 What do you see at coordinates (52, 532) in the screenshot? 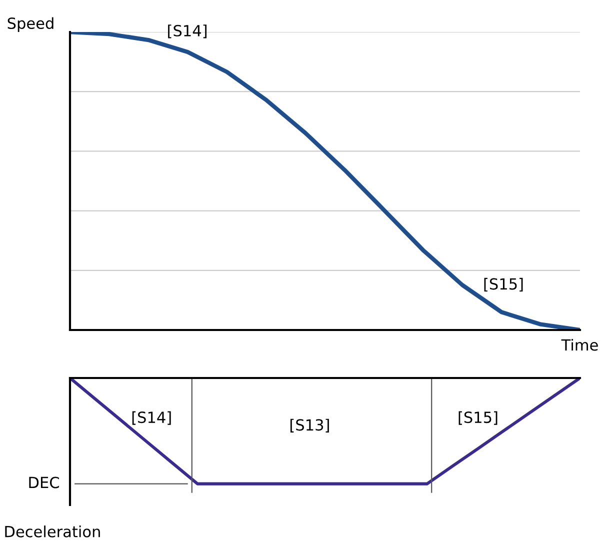
I see `y-axis-title: Deceleration` at bounding box center [52, 532].